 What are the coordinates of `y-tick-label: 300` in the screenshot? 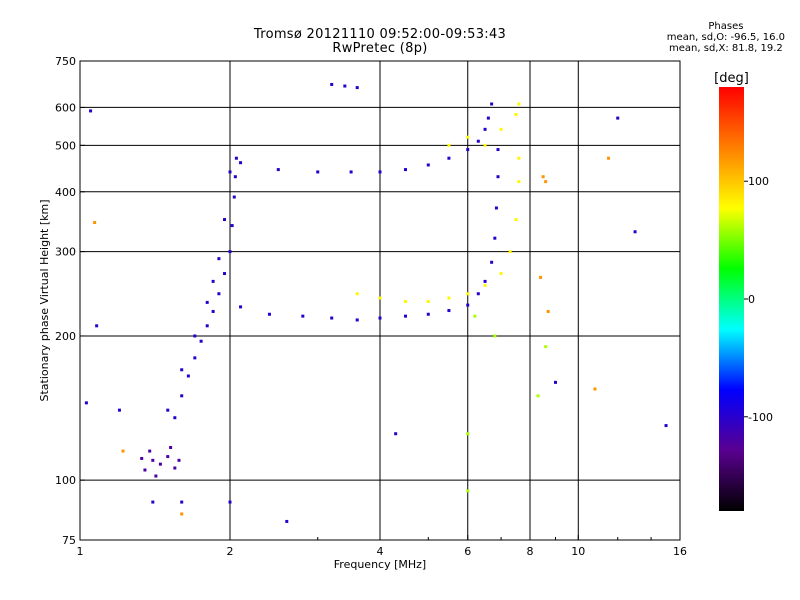 It's located at (65, 252).